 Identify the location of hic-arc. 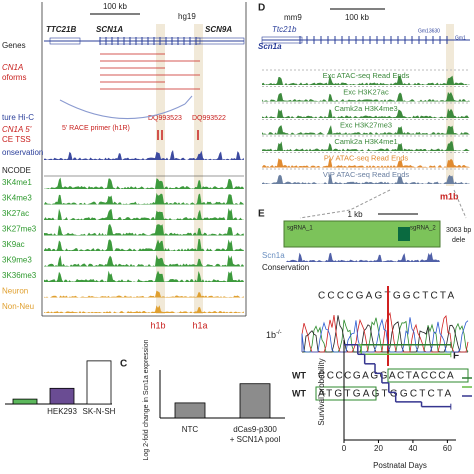
(122, 109).